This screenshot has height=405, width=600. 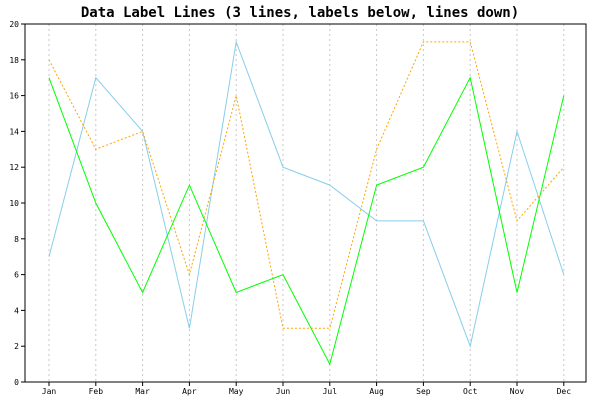 I want to click on y-tick-label: 2, so click(x=16, y=346).